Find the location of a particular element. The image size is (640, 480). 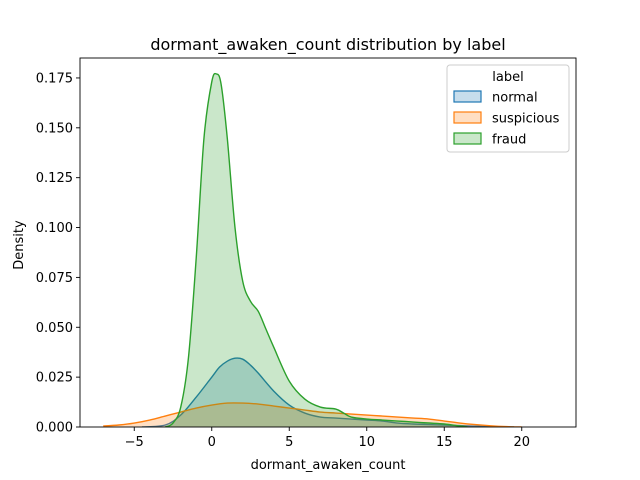

legend-label-suspicious: suspicious is located at coordinates (526, 119).